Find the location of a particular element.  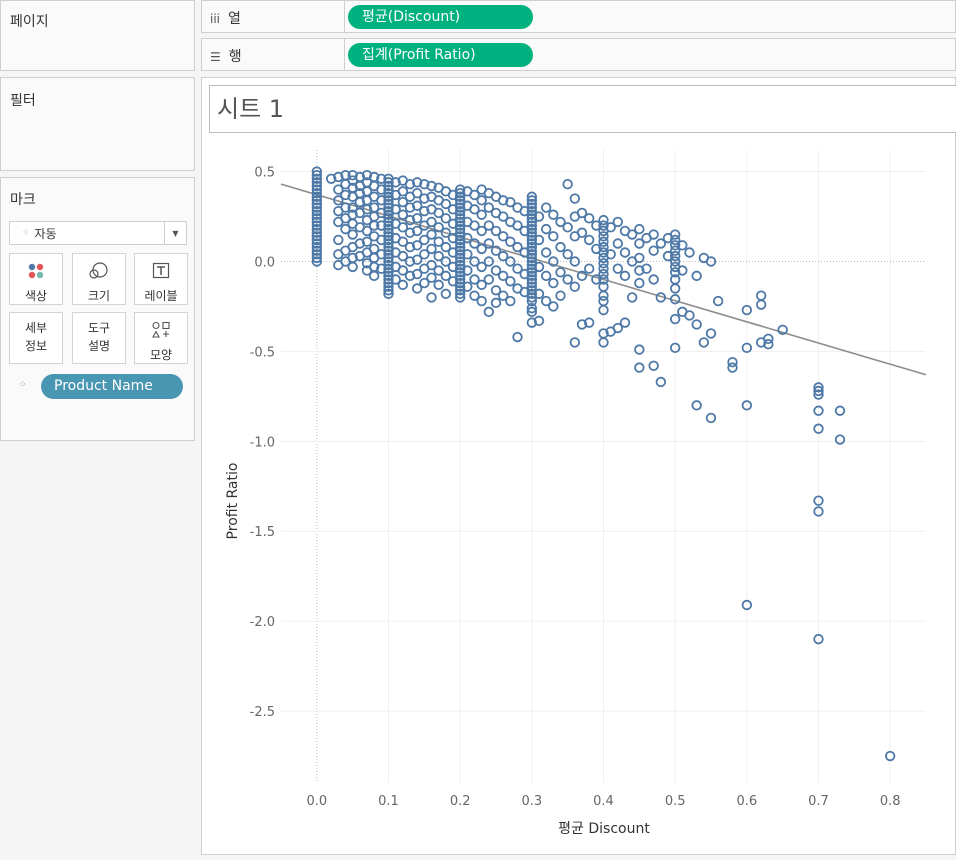

discount-column-pill: 평균(Discount) is located at coordinates (440, 17).